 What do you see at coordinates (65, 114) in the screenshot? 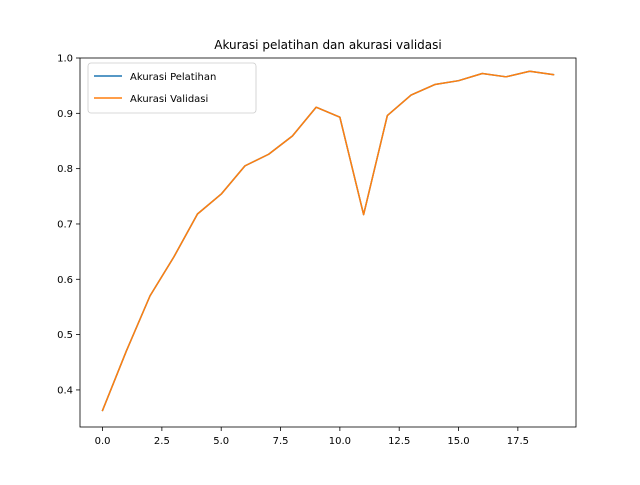
I see `y-tick-label: 0.9` at bounding box center [65, 114].